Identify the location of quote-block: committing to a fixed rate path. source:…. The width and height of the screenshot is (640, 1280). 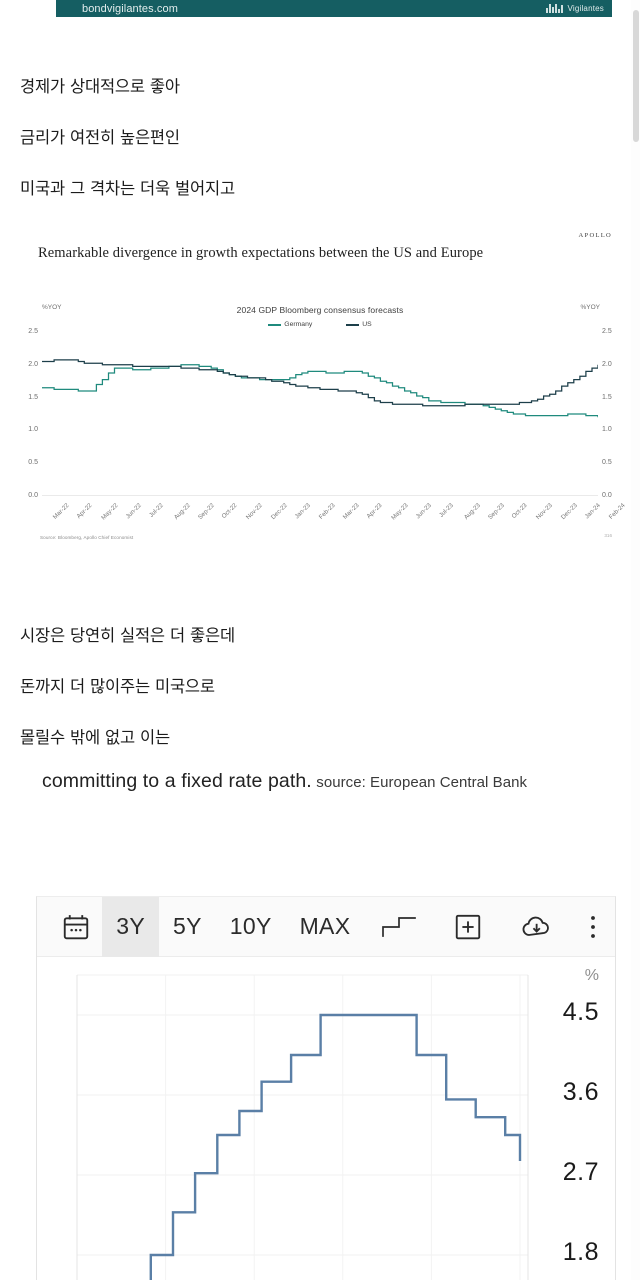
(331, 781).